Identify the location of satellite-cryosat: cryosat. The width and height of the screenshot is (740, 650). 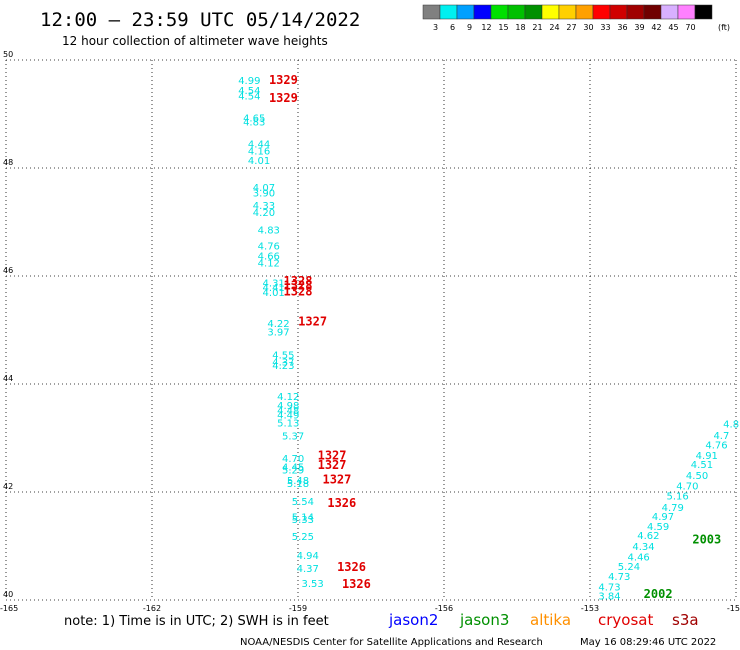
(625, 620).